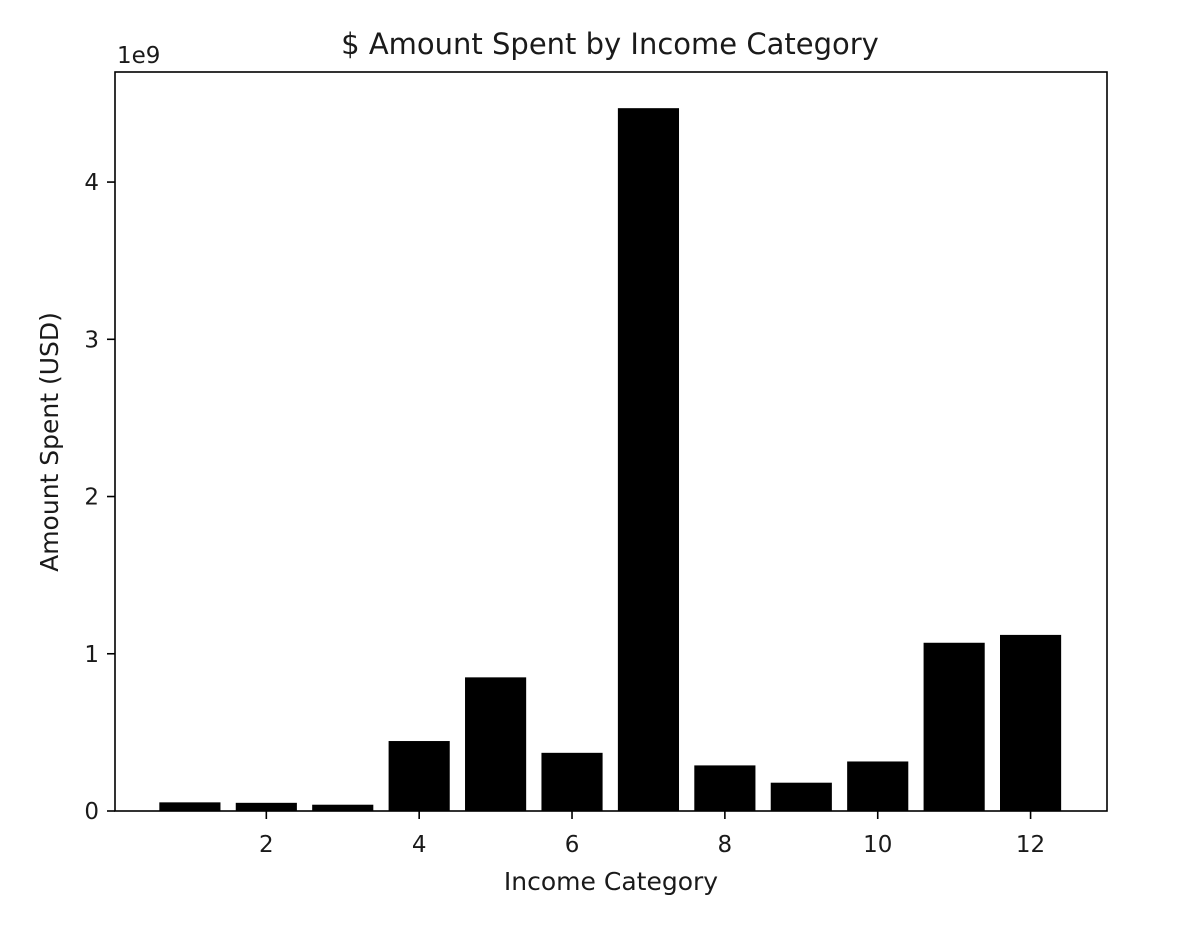 The image size is (1190, 928). I want to click on chart-title: $ Amount Spent by Income Category, so click(610, 44).